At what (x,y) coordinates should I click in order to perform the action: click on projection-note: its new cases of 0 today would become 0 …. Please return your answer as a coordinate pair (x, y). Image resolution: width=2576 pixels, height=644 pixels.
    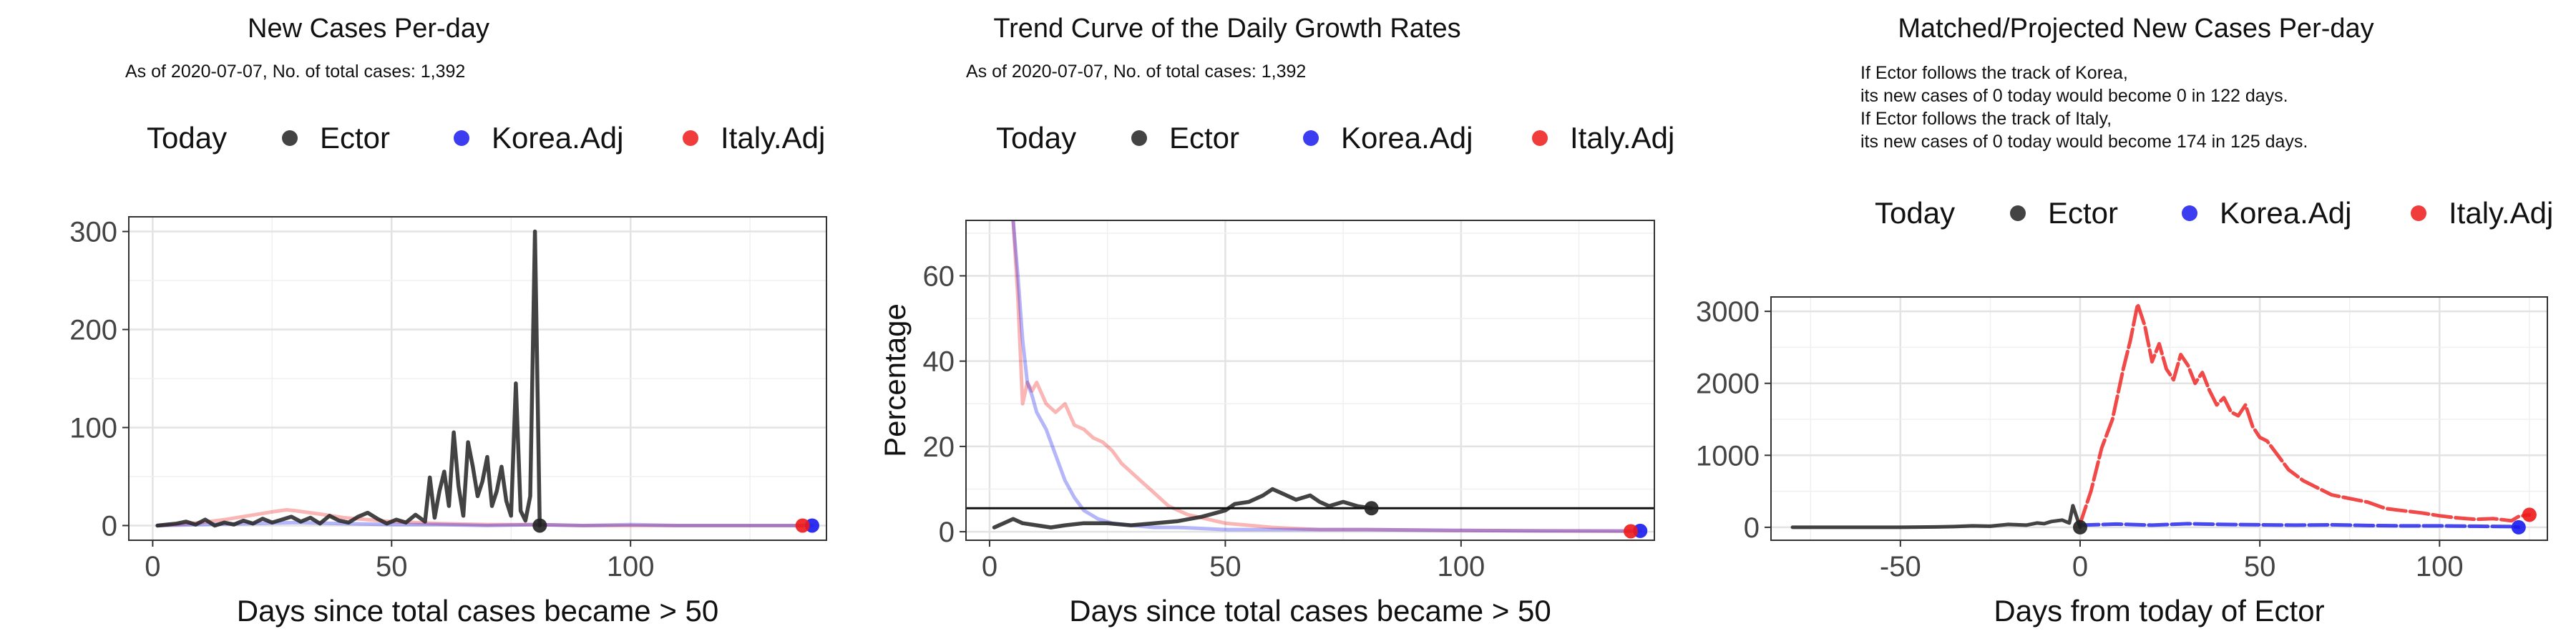
    Looking at the image, I should click on (2074, 96).